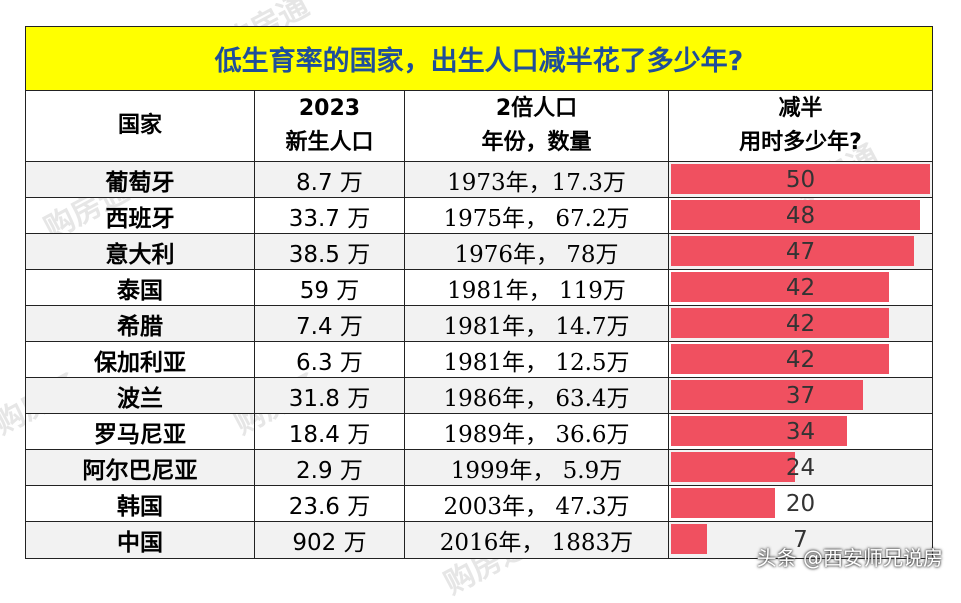 The image size is (961, 603). What do you see at coordinates (330, 359) in the screenshot?
I see `births-2023-cell: 6.3 万` at bounding box center [330, 359].